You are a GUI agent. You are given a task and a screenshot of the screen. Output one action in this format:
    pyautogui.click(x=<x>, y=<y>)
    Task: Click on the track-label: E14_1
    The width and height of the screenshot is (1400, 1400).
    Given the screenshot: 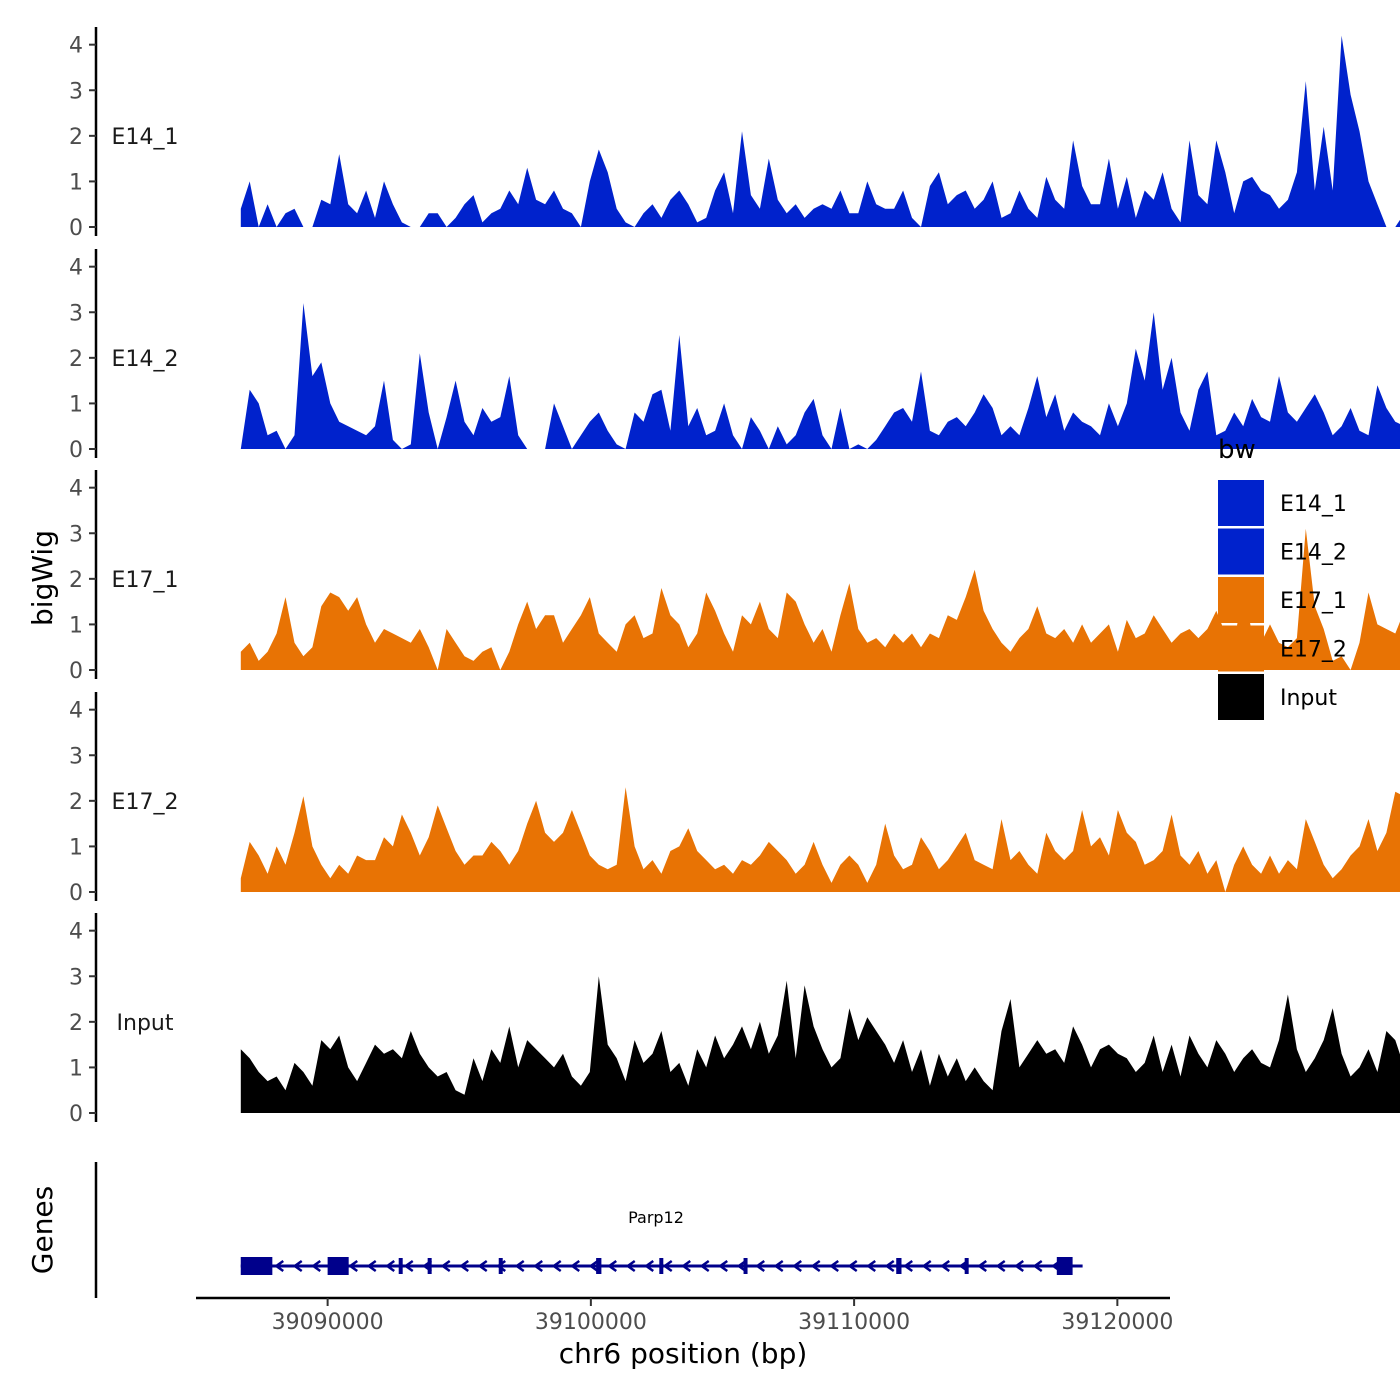 What is the action you would take?
    pyautogui.click(x=145, y=137)
    